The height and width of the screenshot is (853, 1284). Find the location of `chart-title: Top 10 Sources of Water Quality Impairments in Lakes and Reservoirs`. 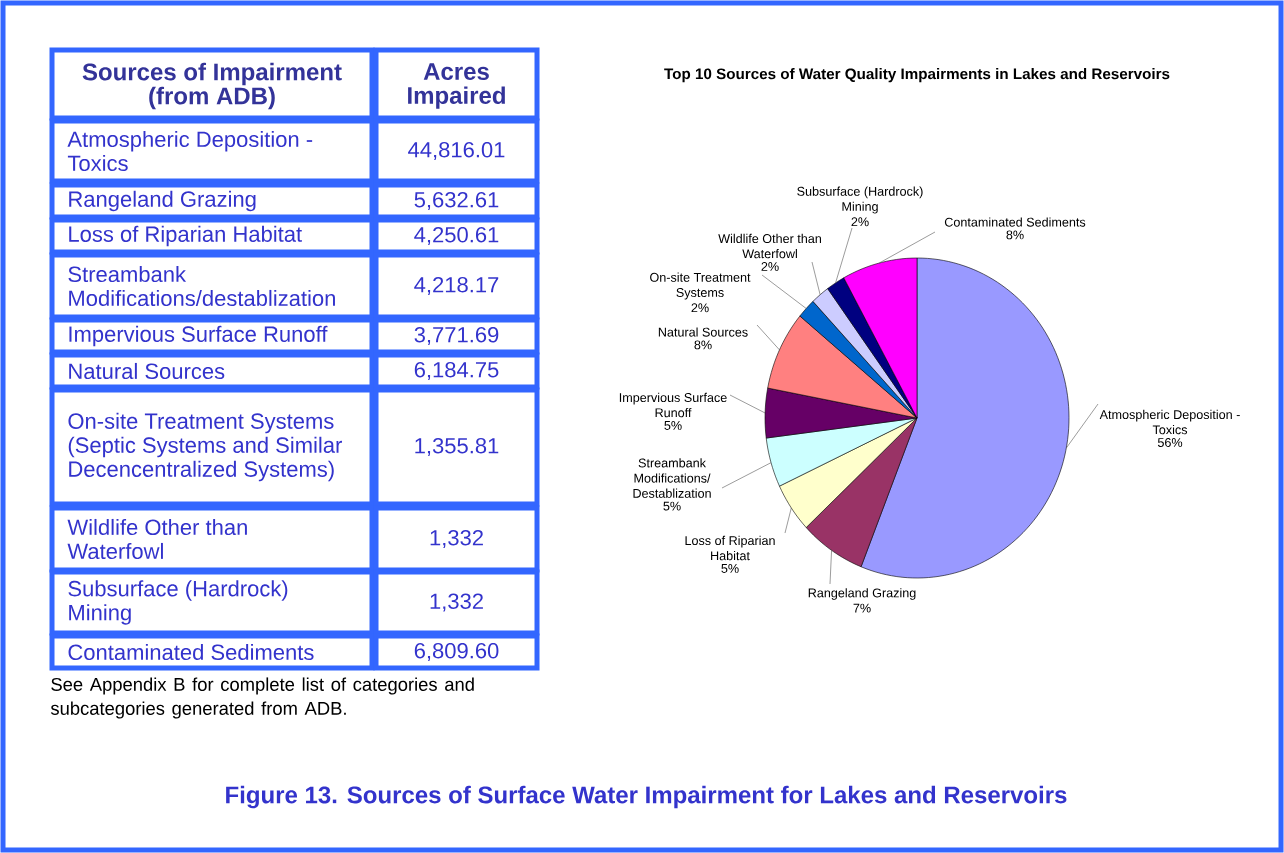

chart-title: Top 10 Sources of Water Quality Impairments in Lakes and Reservoirs is located at coordinates (917, 75).